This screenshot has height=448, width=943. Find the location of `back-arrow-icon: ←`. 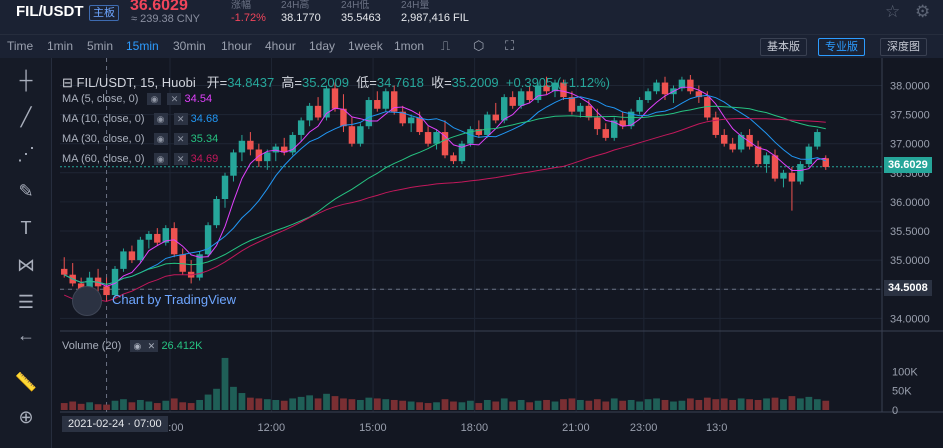

back-arrow-icon: ← is located at coordinates (26, 335).